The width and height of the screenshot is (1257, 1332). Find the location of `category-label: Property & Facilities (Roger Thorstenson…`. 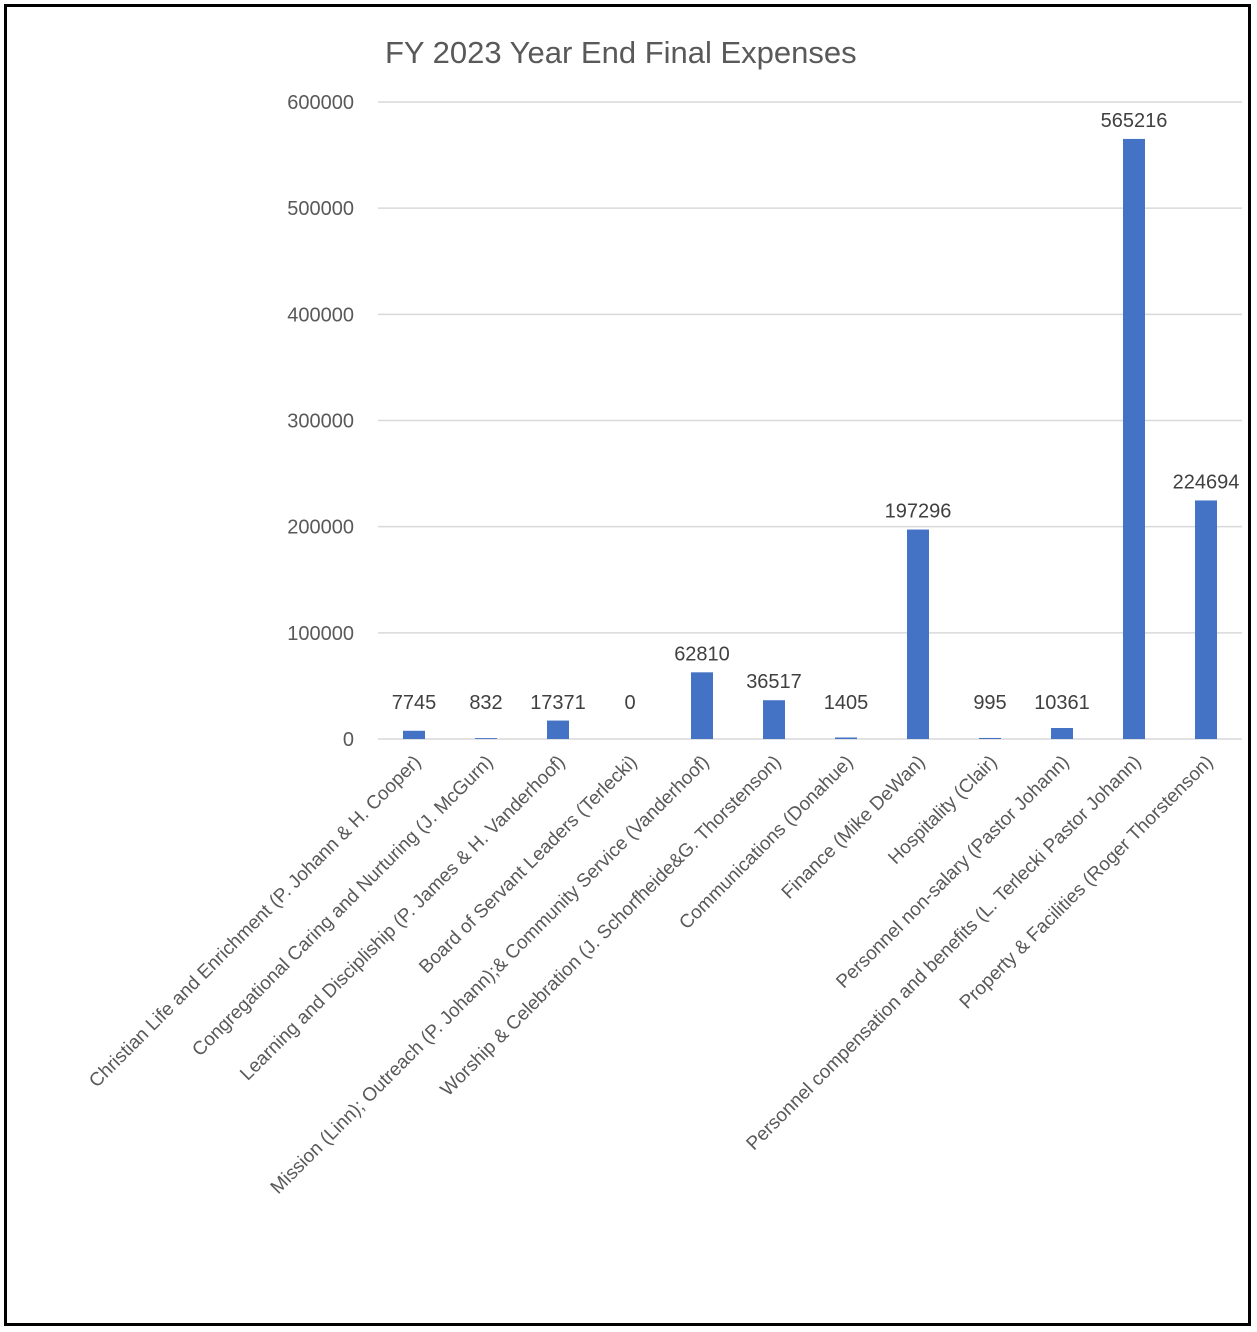

category-label: Property & Facilities (Roger Thorstenson… is located at coordinates (1087, 883).